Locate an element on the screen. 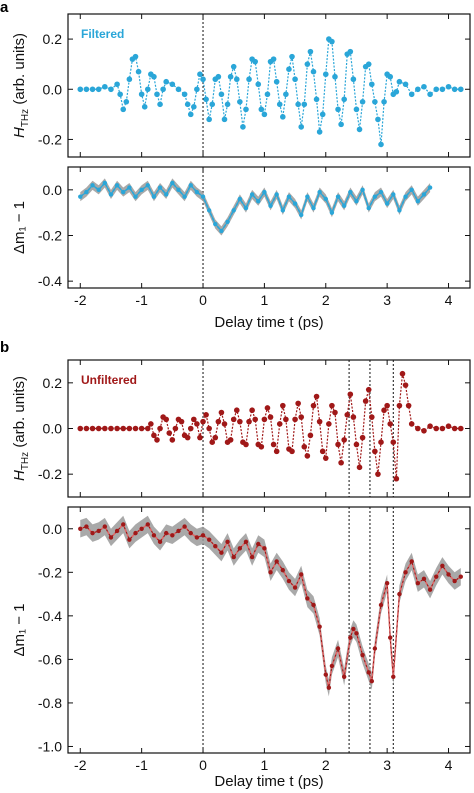 The height and width of the screenshot is (793, 474). x-tick-label: 3 is located at coordinates (387, 765).